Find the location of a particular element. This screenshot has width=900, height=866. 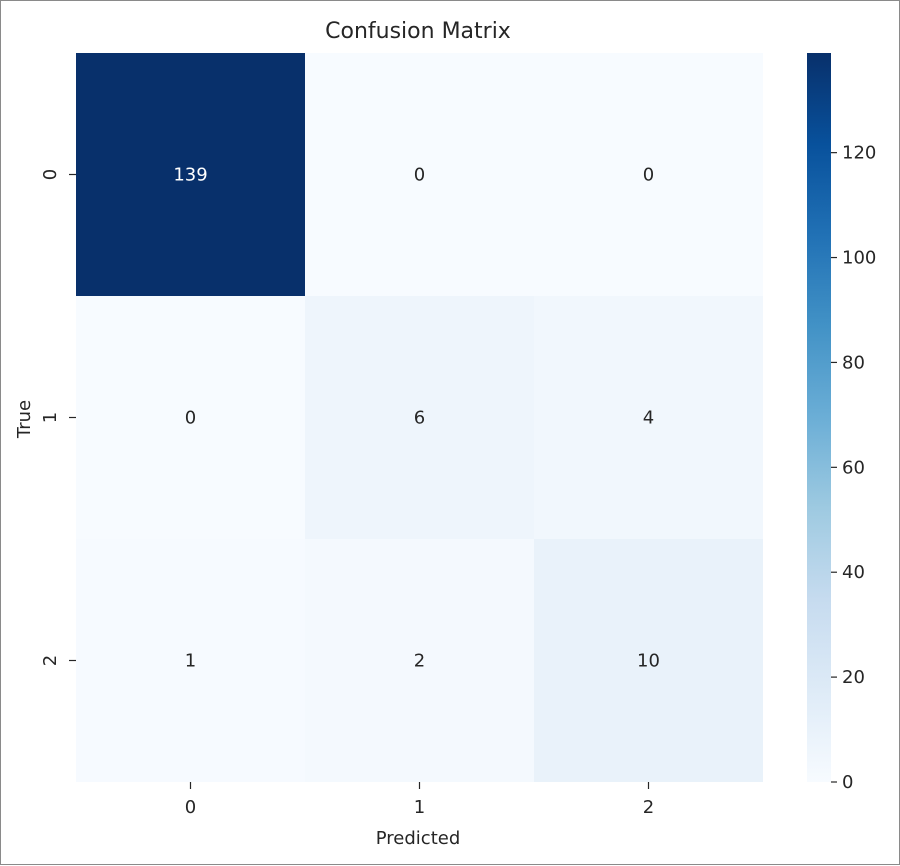

x-tick-label: 1 is located at coordinates (419, 807).